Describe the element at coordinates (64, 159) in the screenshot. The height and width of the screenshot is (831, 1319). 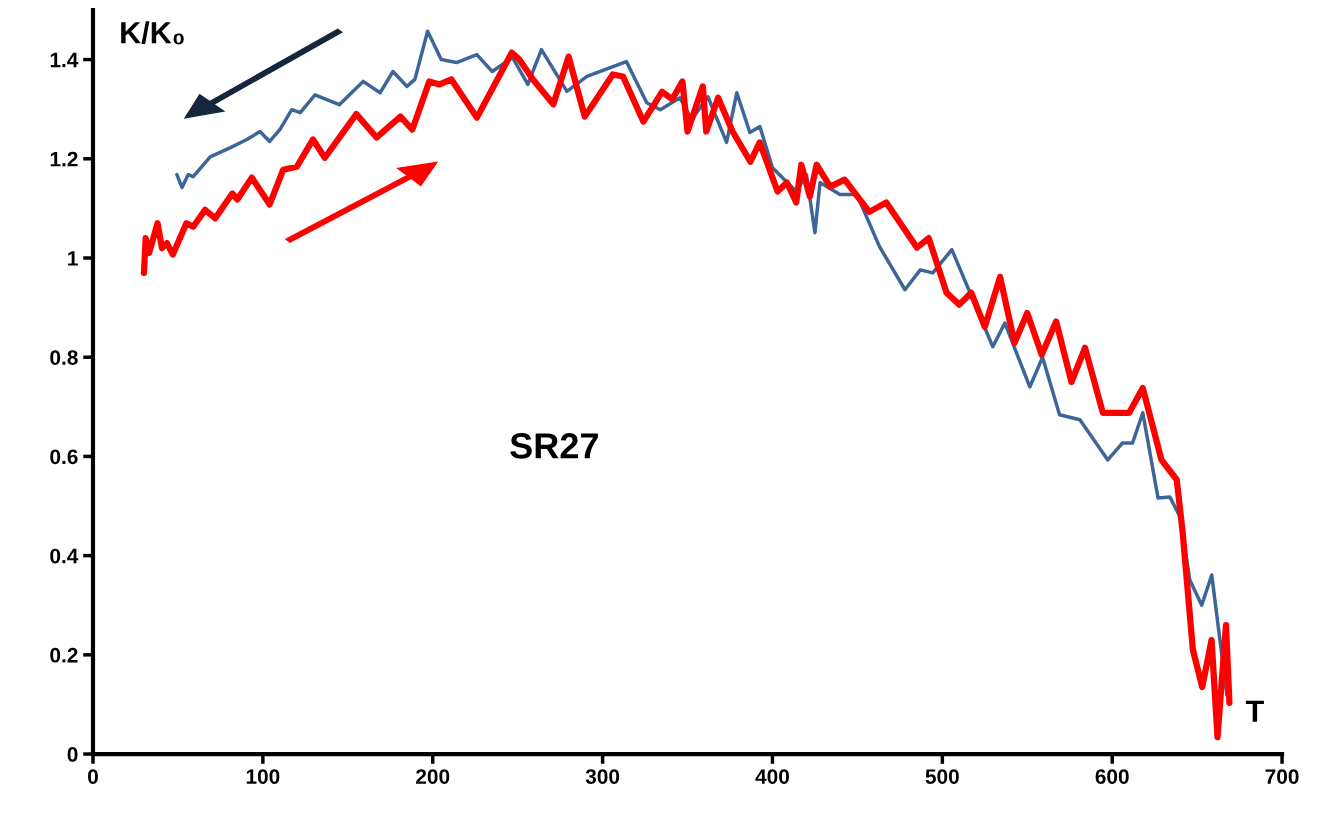
I see `y-tick-label: 1.2` at that location.